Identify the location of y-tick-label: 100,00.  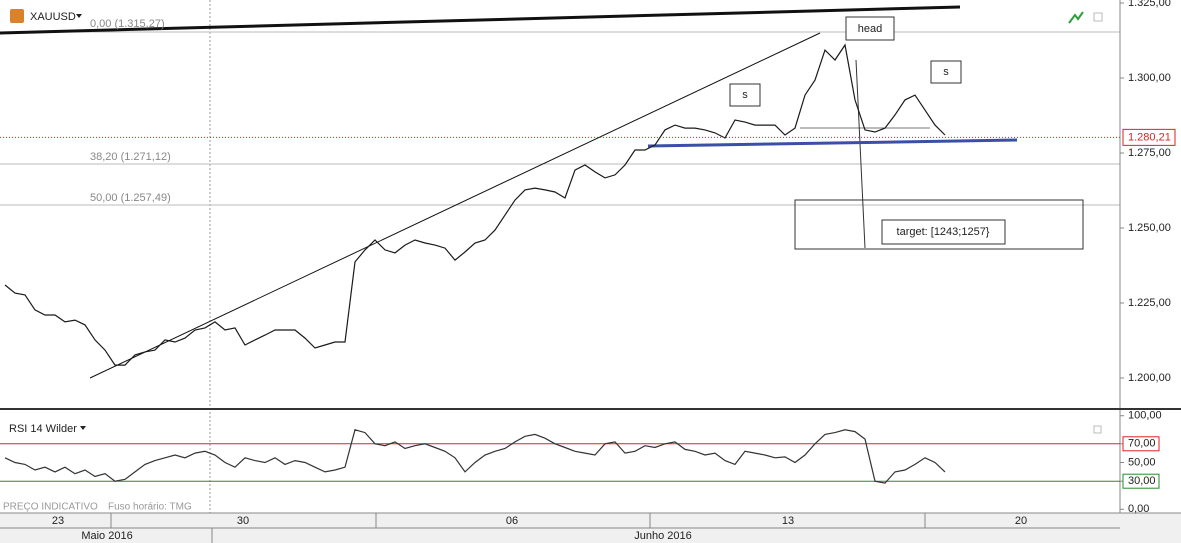
(1145, 416).